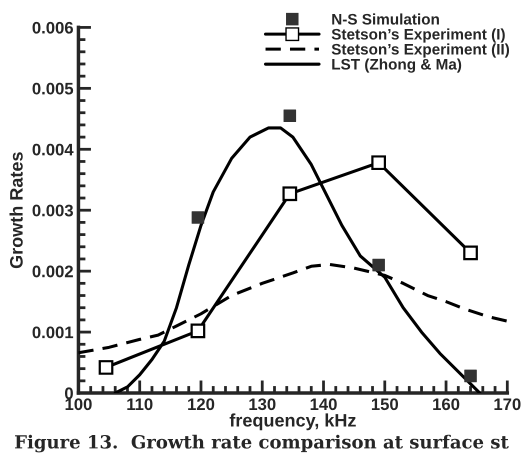 The image size is (523, 457). Describe the element at coordinates (201, 404) in the screenshot. I see `x-tick-label: 120` at that location.